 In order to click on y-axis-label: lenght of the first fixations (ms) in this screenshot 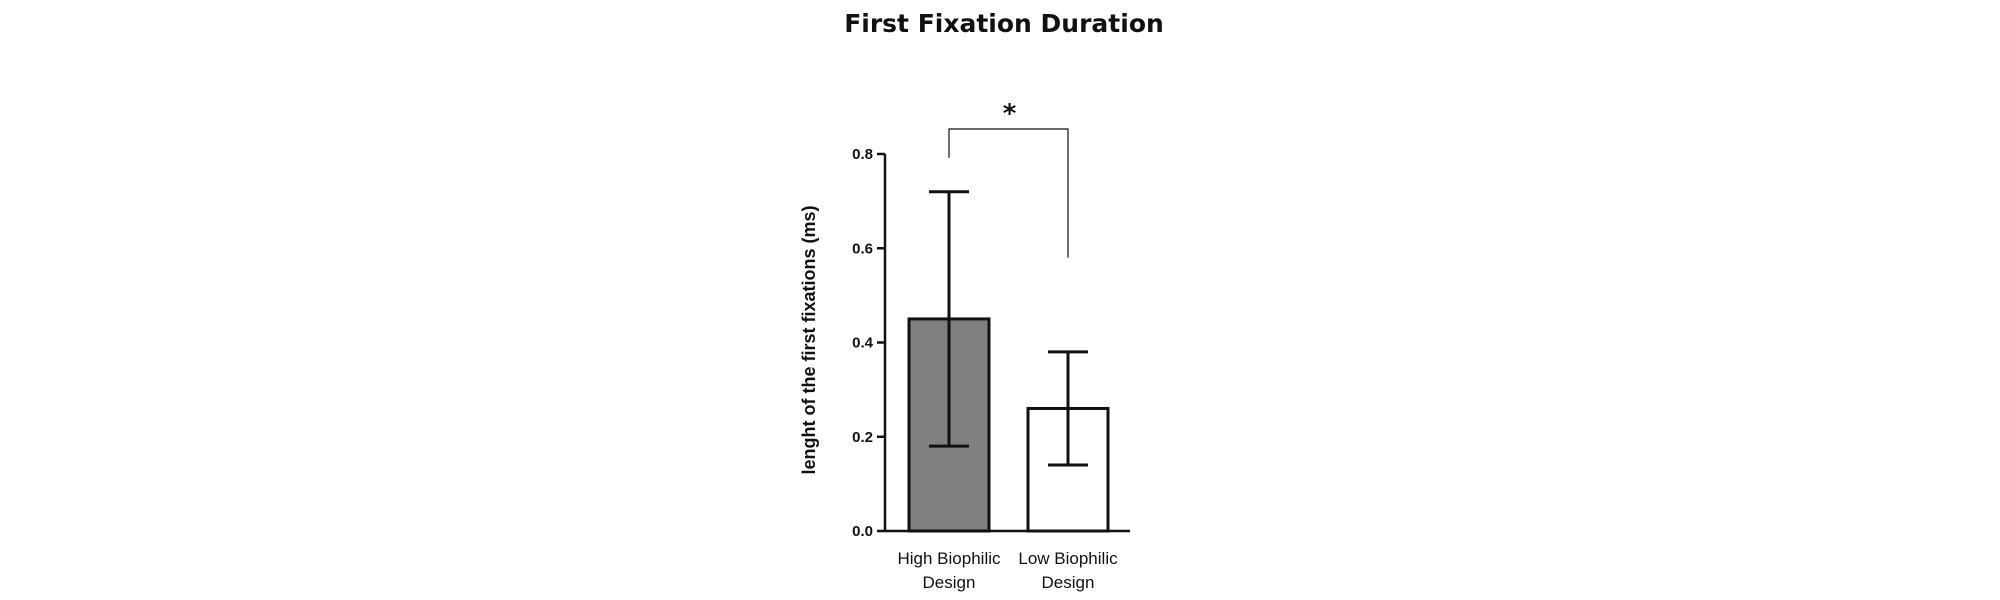, I will do `click(809, 339)`.